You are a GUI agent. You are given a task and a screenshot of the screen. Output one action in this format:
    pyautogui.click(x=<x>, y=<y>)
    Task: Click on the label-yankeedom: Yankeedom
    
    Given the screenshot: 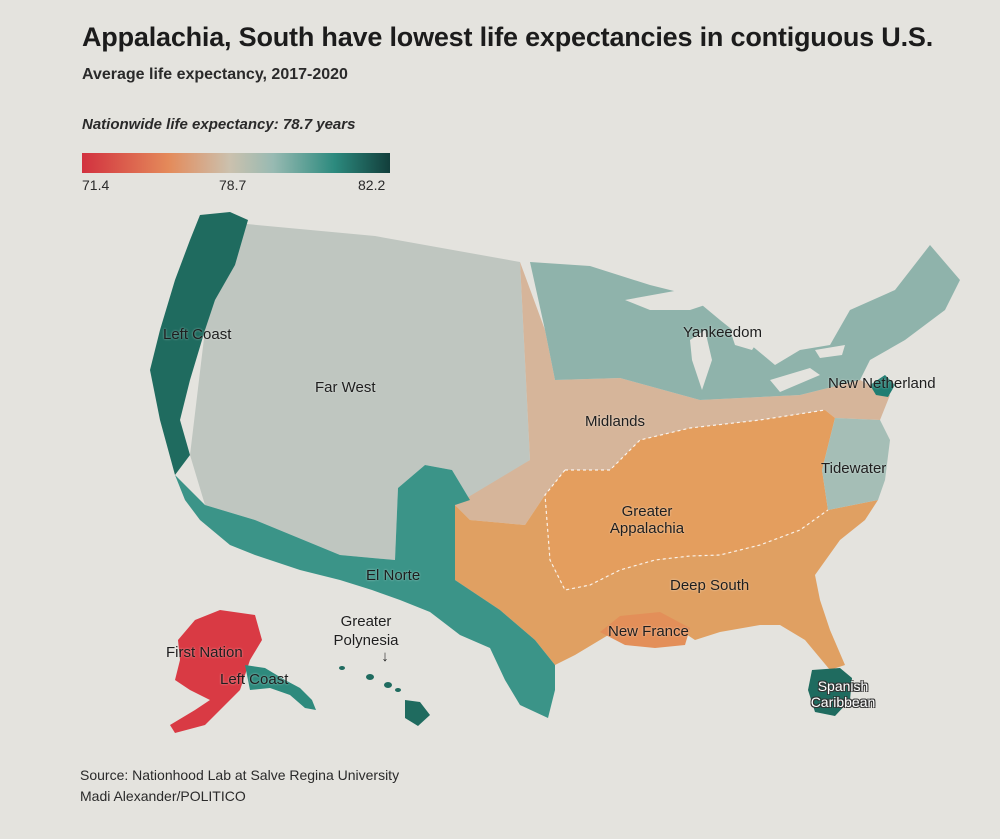 What is the action you would take?
    pyautogui.click(x=722, y=332)
    